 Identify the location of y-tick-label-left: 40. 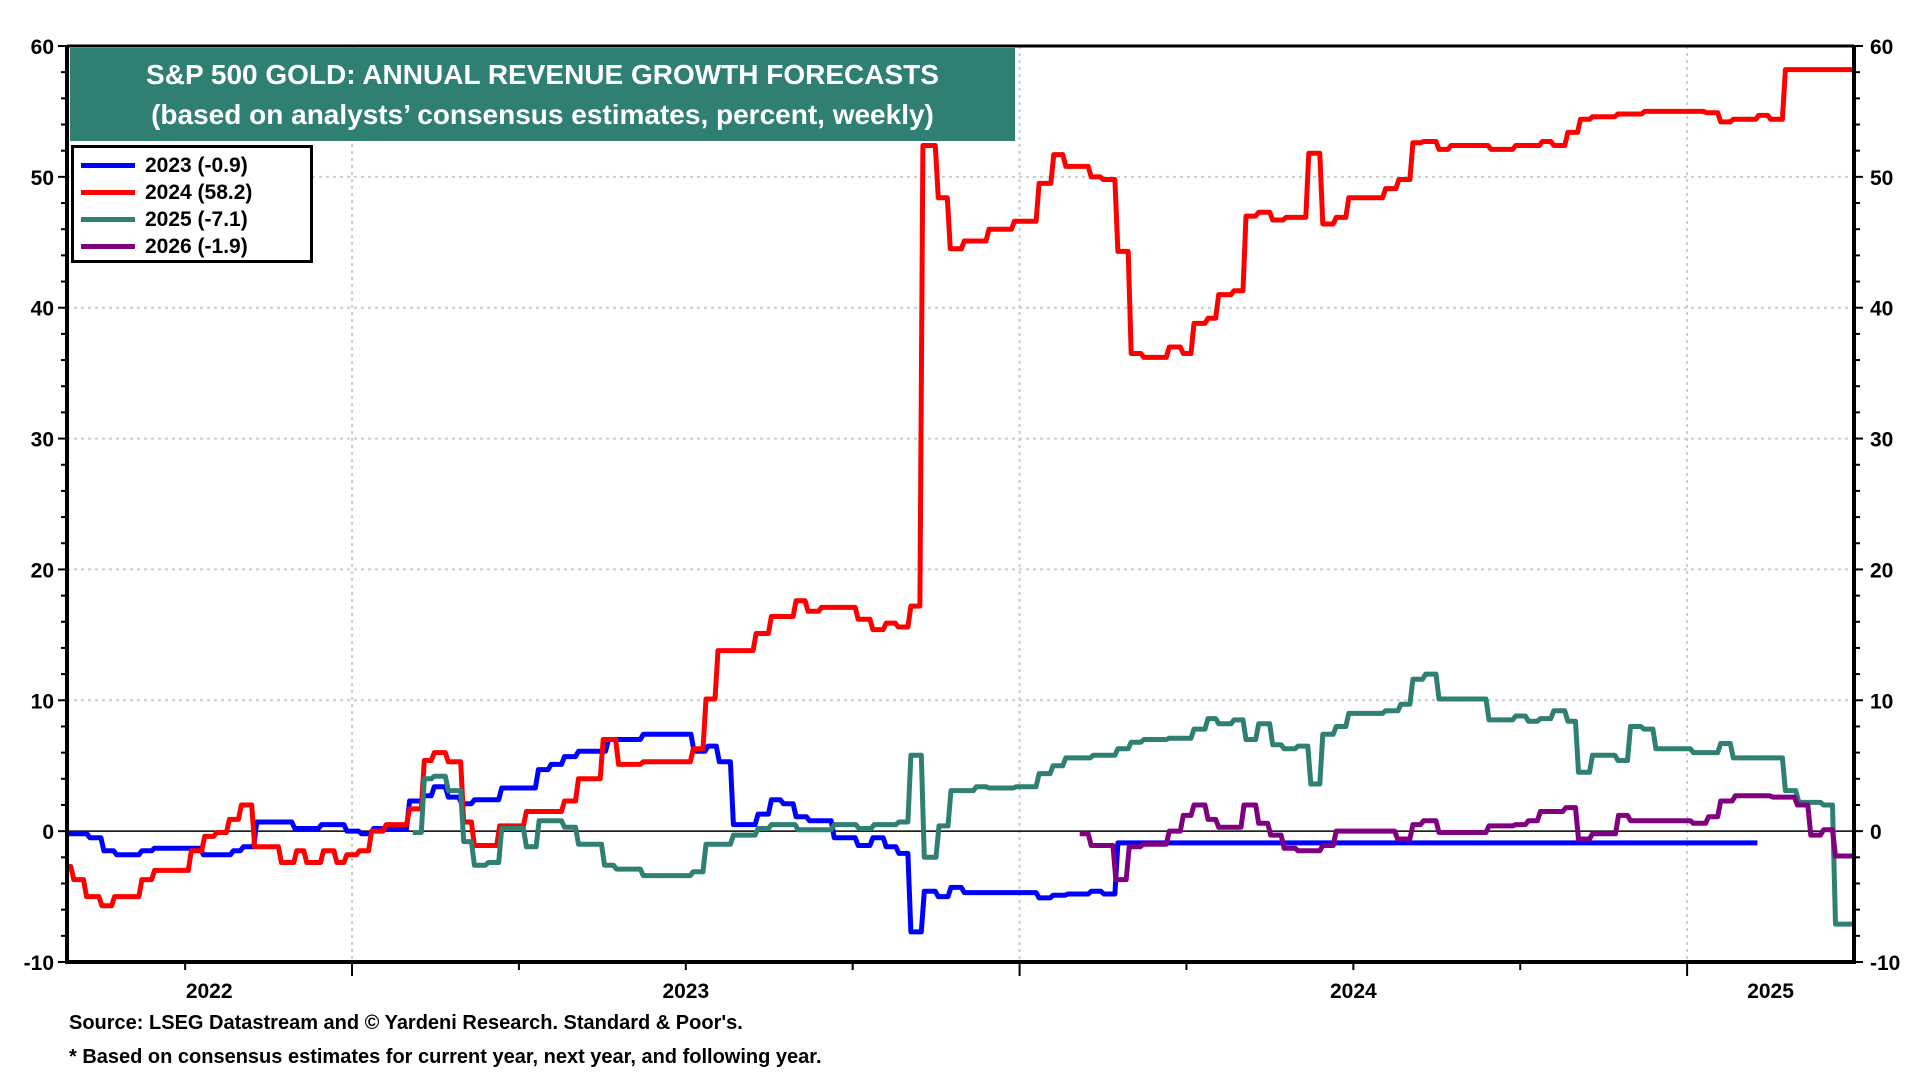
(42, 309).